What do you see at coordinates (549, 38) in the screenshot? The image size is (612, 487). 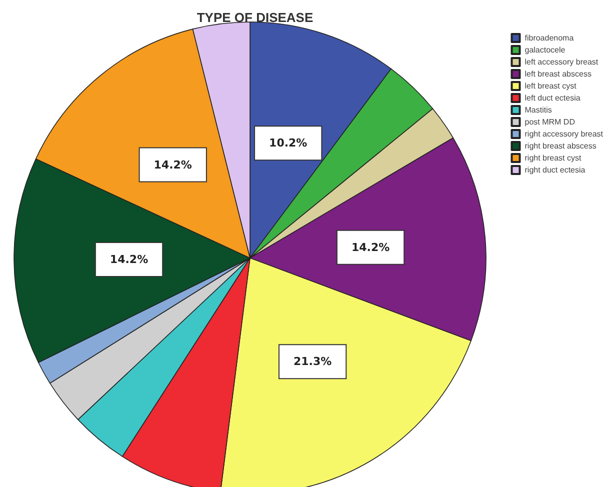 I see `legend-label: fibroadenoma` at bounding box center [549, 38].